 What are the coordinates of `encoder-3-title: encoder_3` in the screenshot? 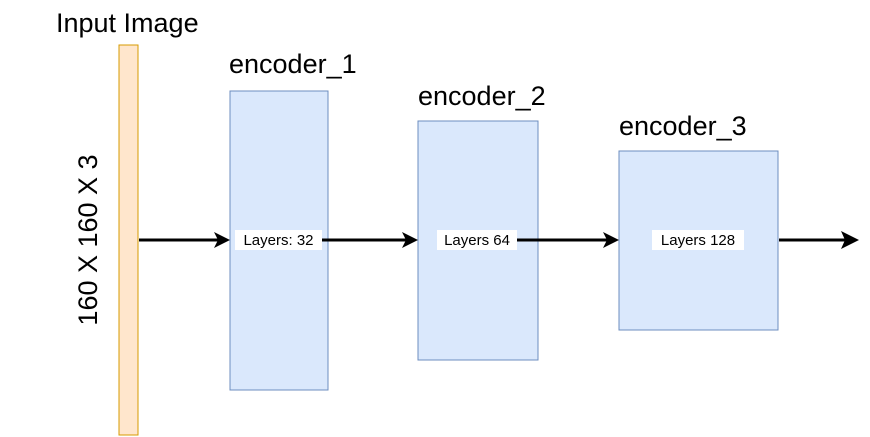 It's located at (683, 126).